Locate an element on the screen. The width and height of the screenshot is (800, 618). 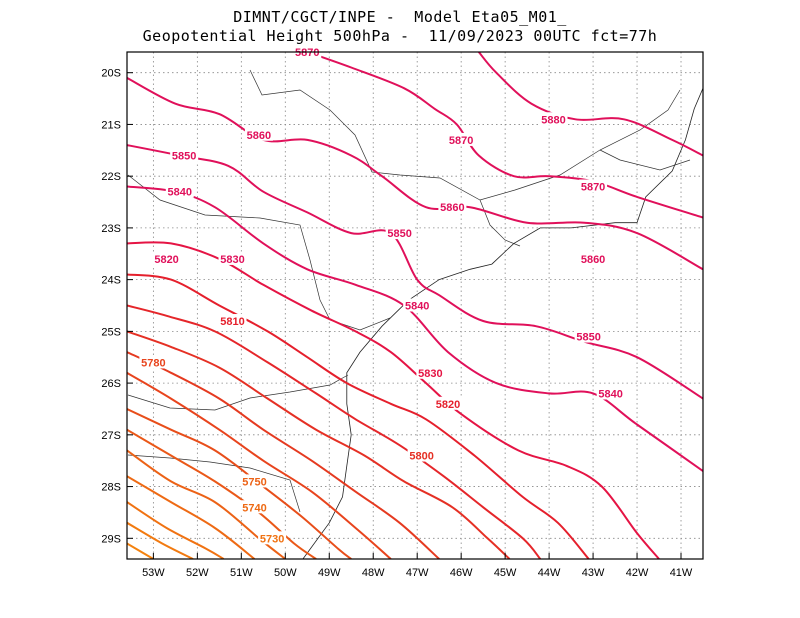
contour-label: 5750 is located at coordinates (254, 482).